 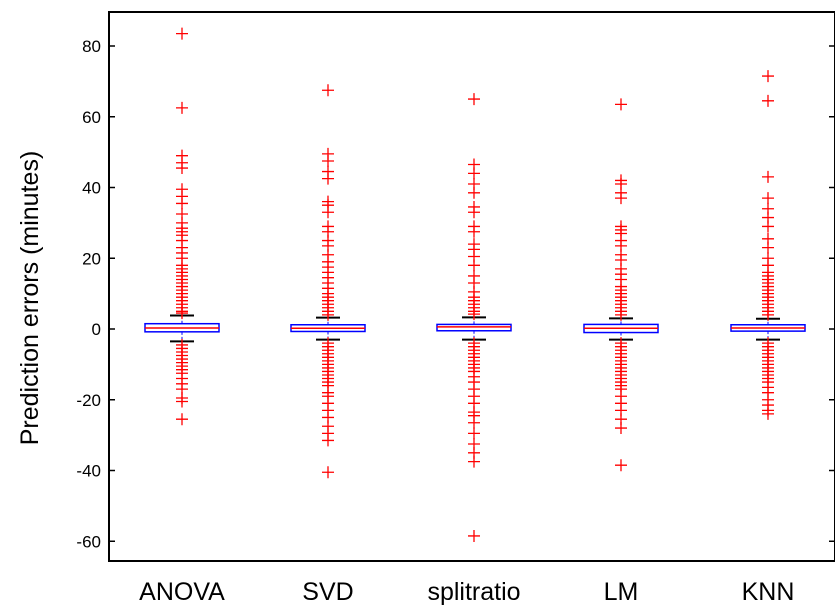 I want to click on box-group-anova, so click(x=182, y=226).